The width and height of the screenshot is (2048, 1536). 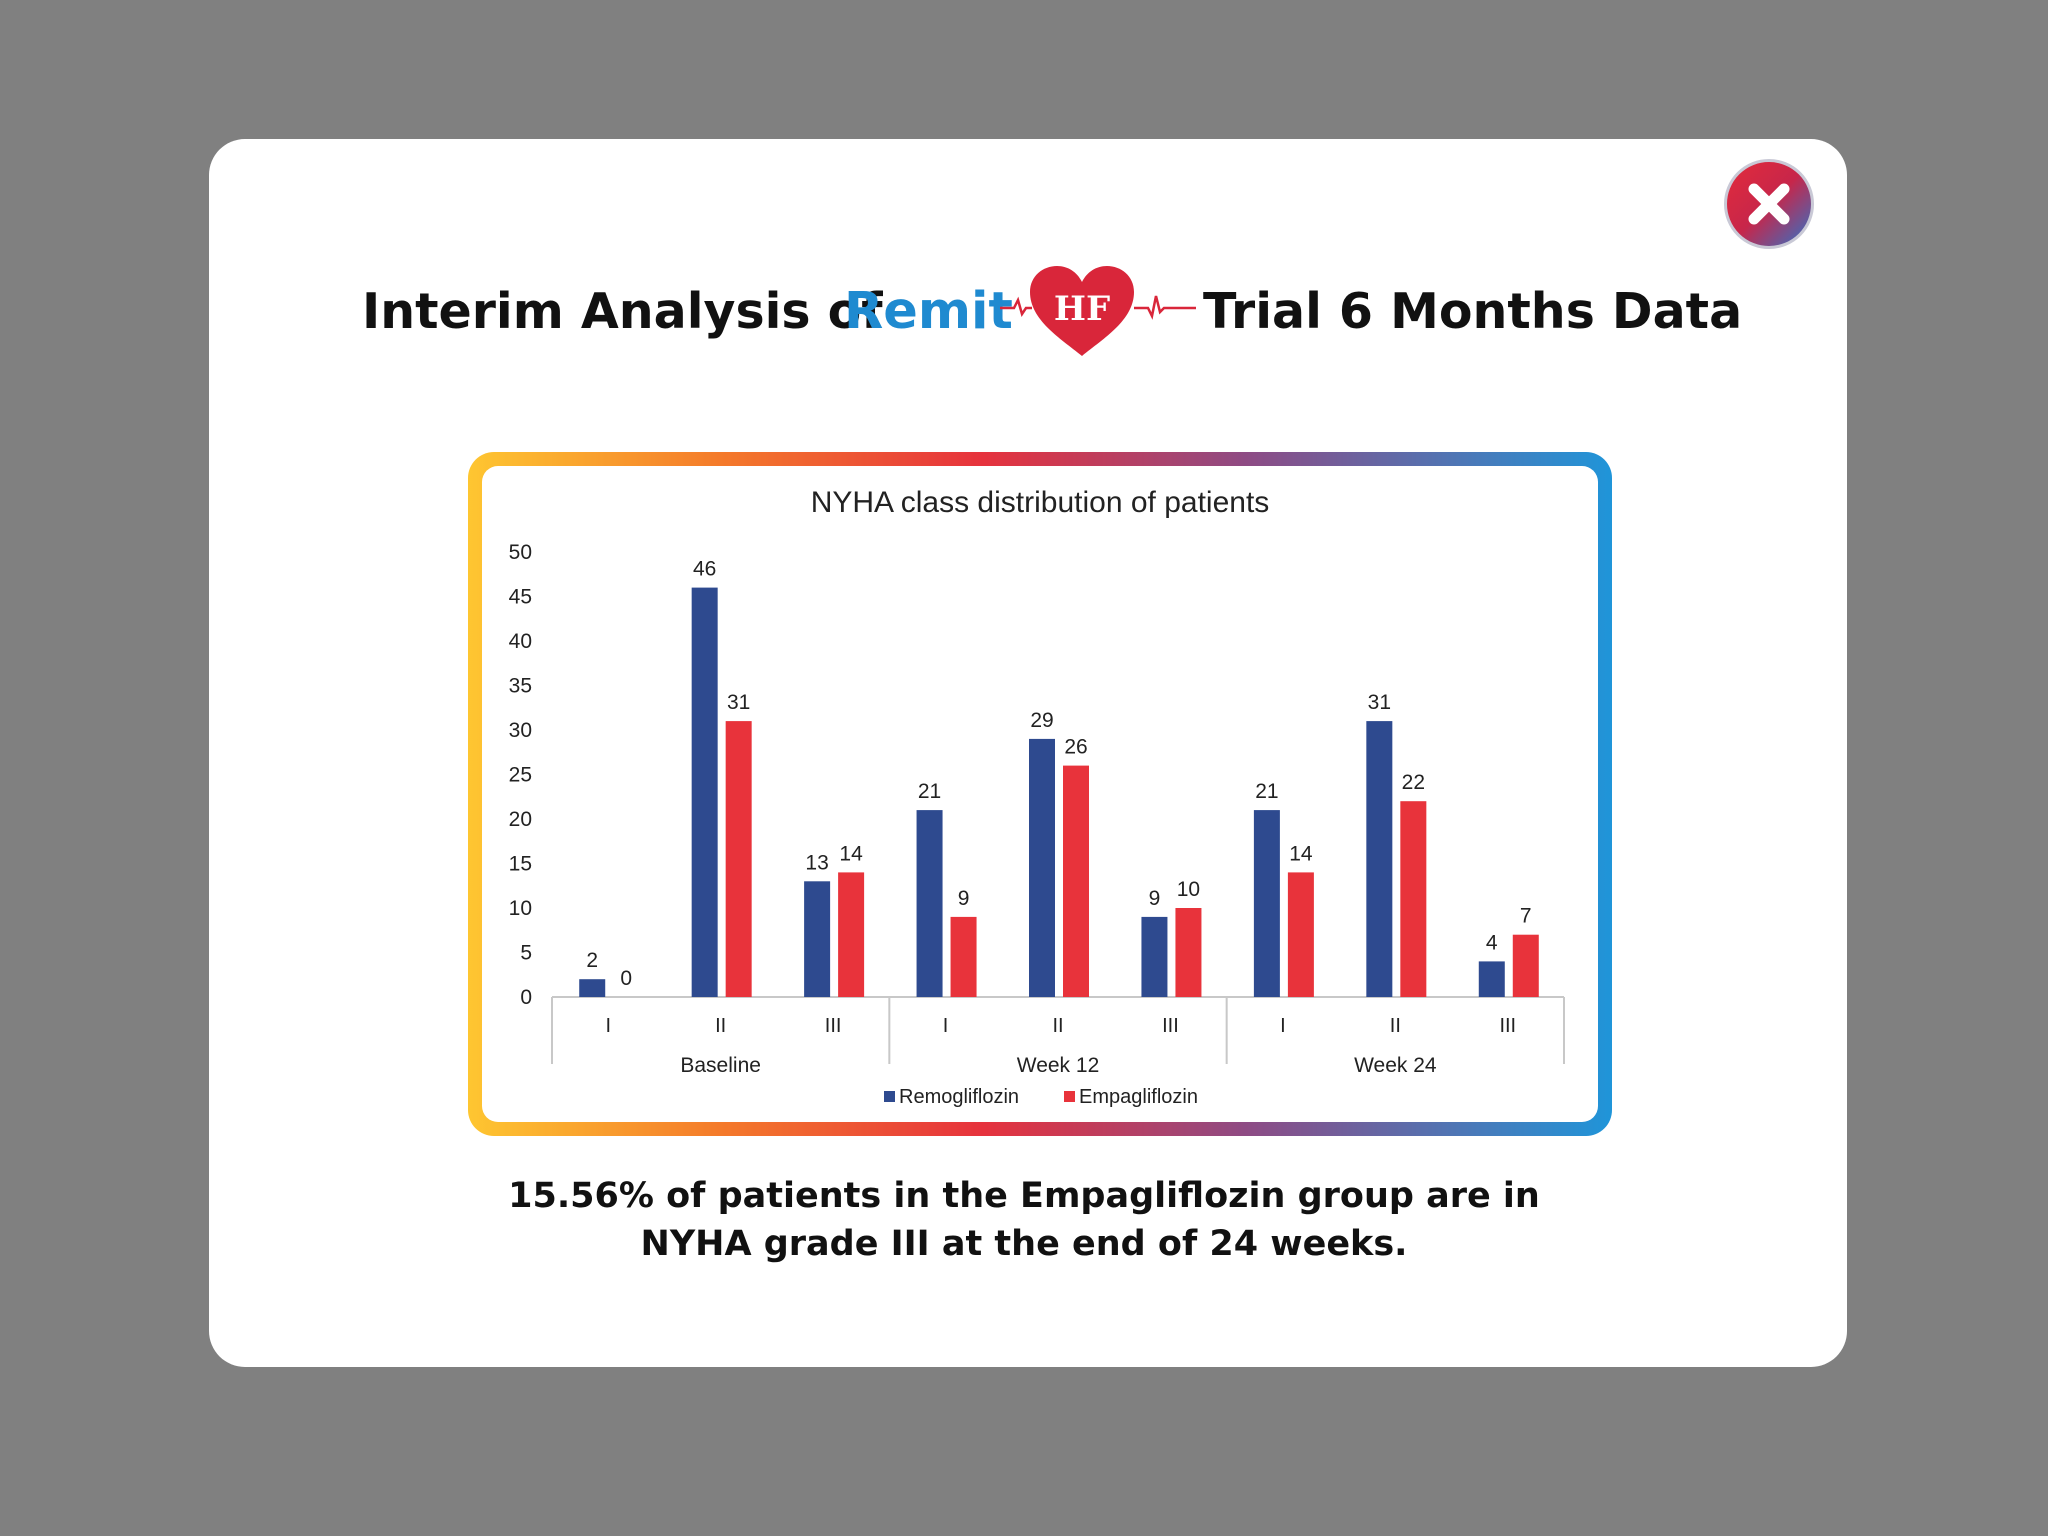 I want to click on group-label: Week 24, so click(x=1395, y=1065).